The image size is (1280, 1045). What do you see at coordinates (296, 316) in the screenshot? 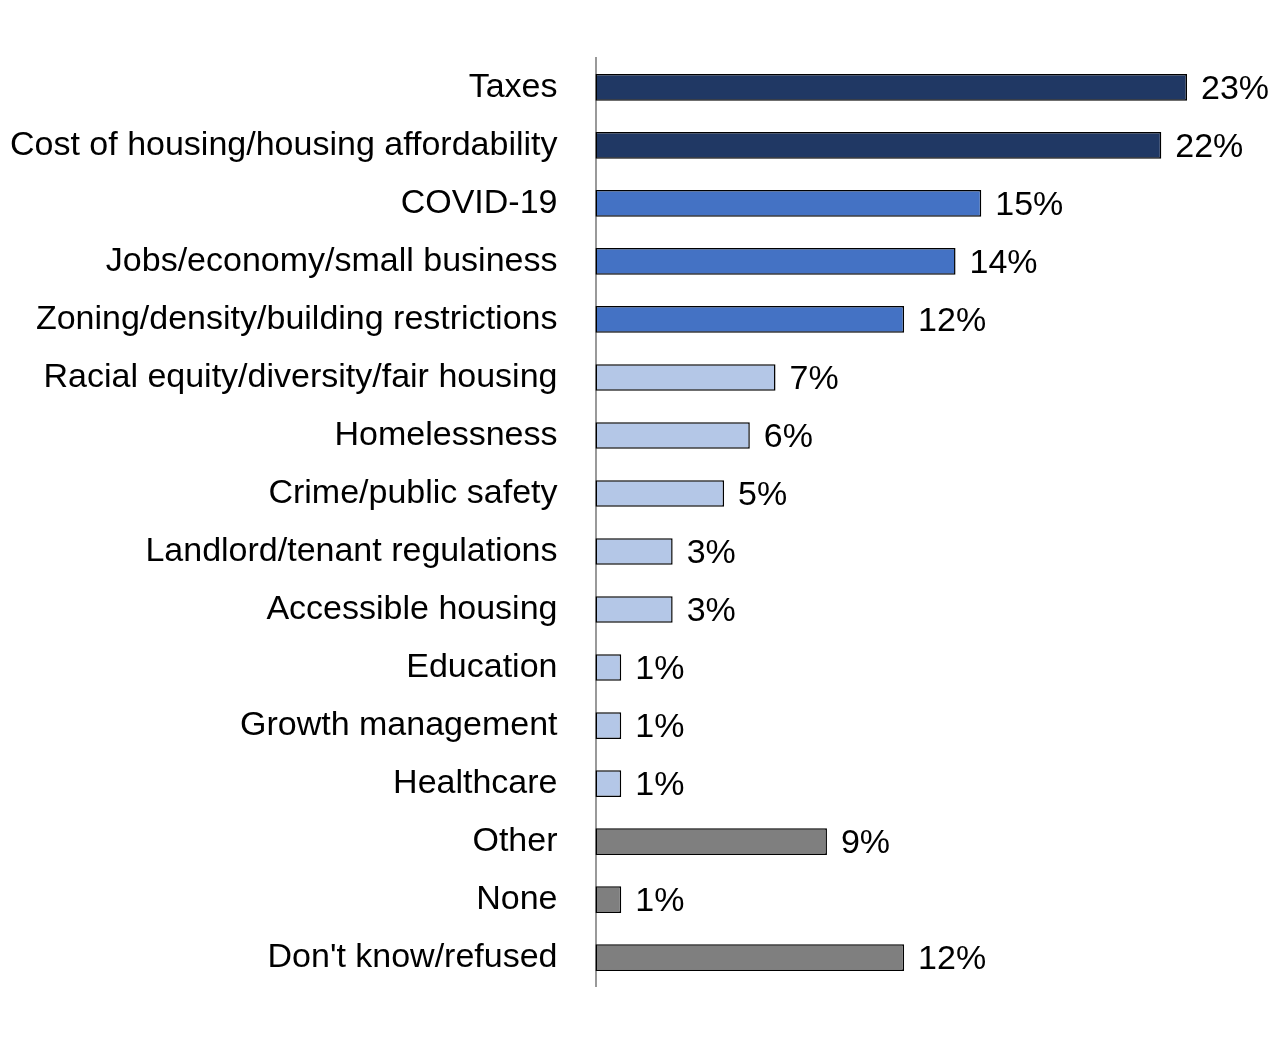
I see `y-tick-label: Zoning/density/building restrictions` at bounding box center [296, 316].